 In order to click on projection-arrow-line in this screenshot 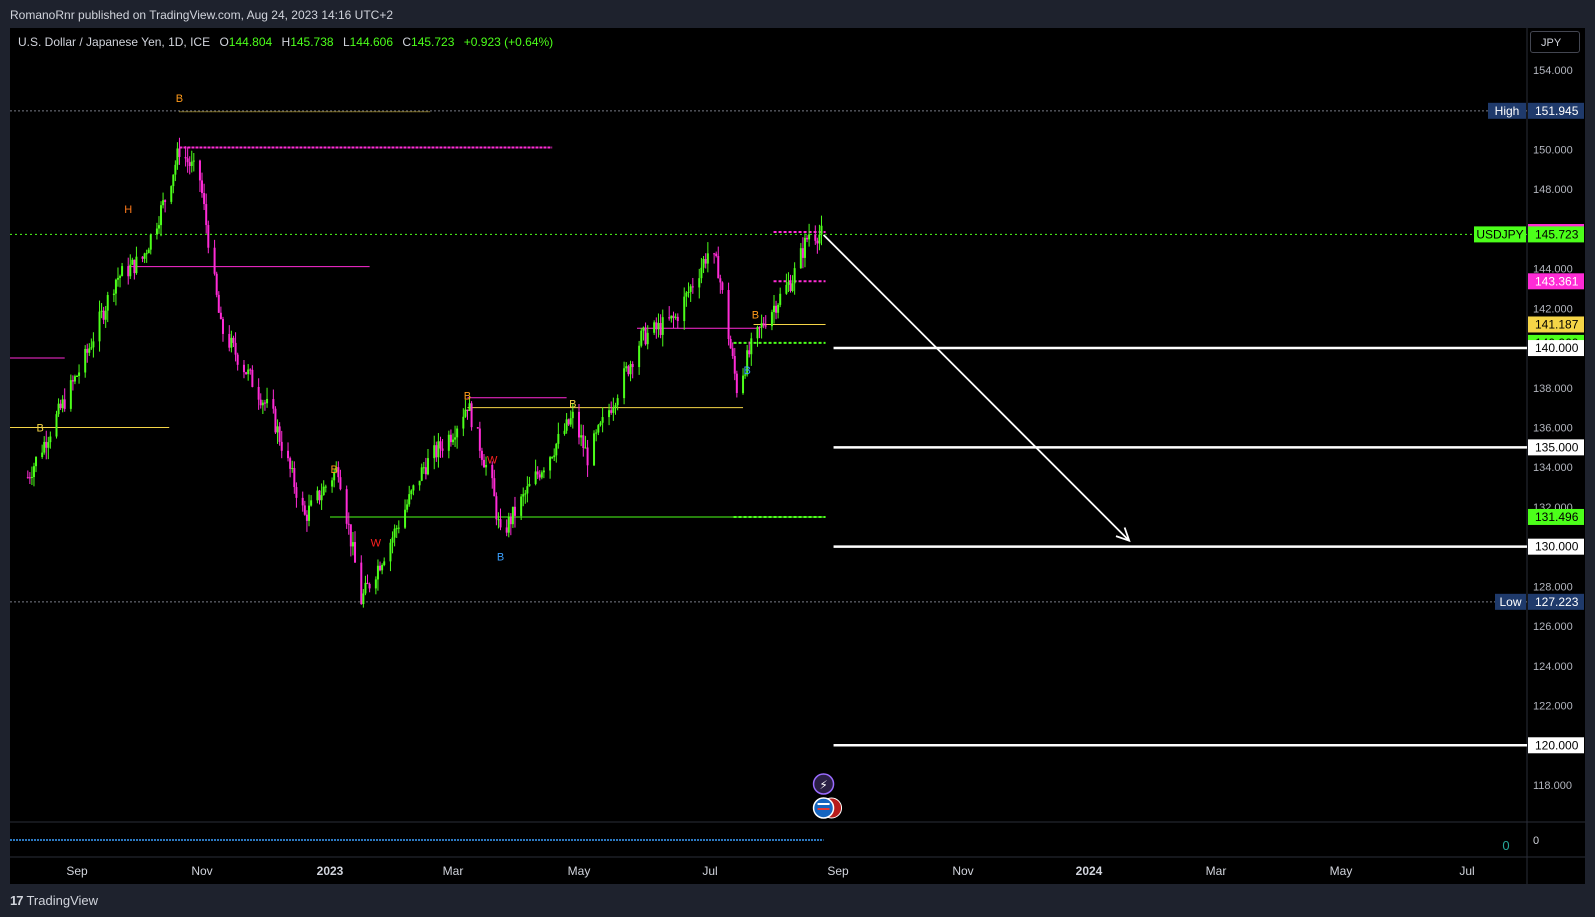, I will do `click(976, 388)`.